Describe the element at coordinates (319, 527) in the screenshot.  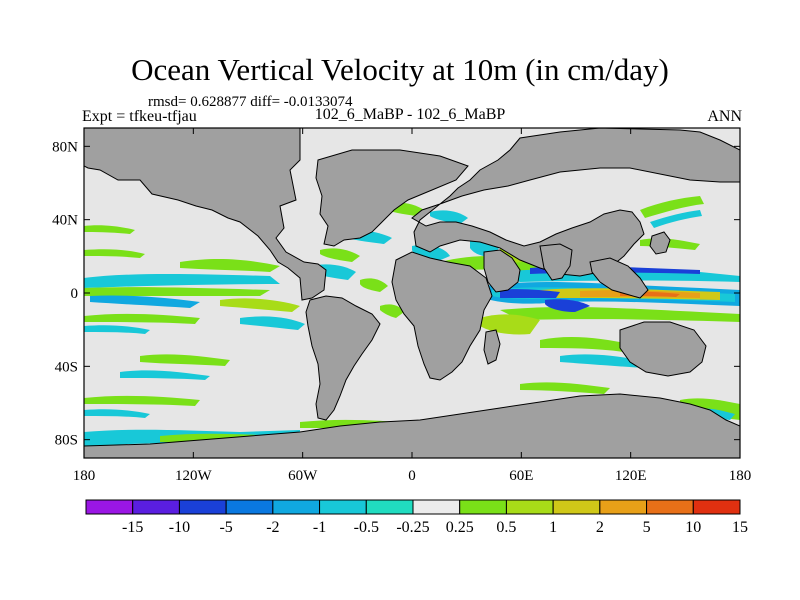
I see `colorbar-label: -1` at that location.